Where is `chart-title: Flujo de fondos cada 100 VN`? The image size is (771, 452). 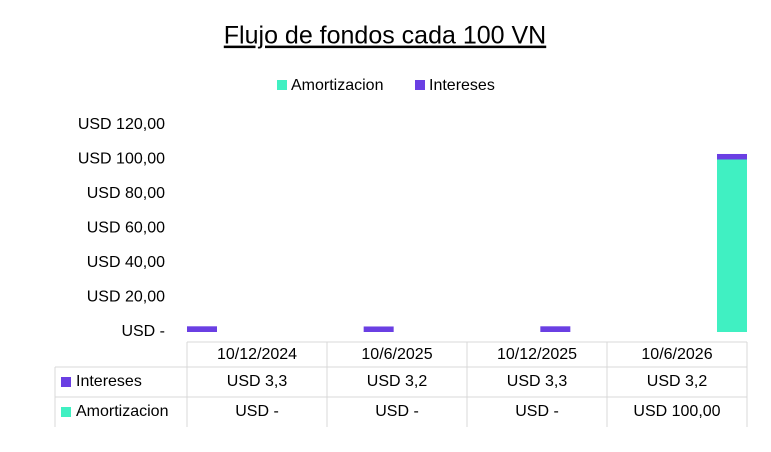
chart-title: Flujo de fondos cada 100 VN is located at coordinates (385, 36).